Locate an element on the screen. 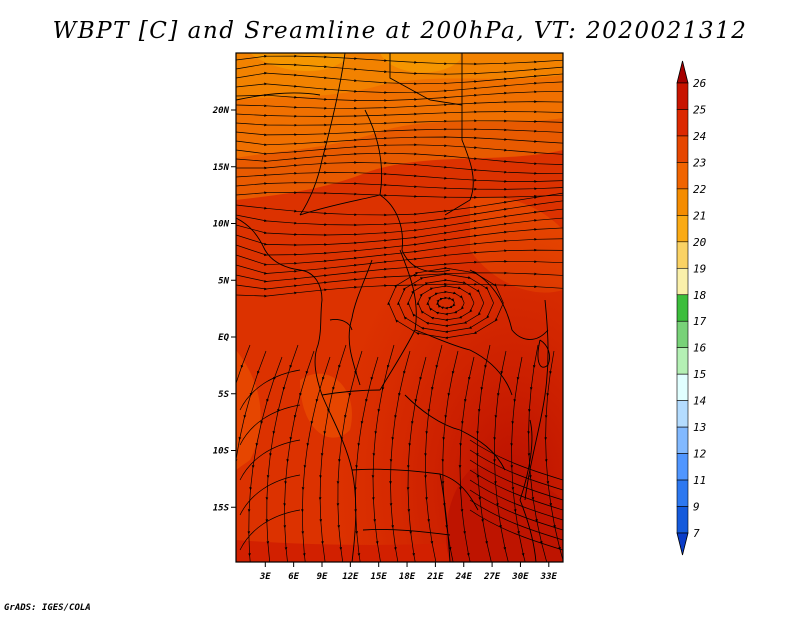 The height and width of the screenshot is (618, 800). colorbar-label: 17 is located at coordinates (700, 321).